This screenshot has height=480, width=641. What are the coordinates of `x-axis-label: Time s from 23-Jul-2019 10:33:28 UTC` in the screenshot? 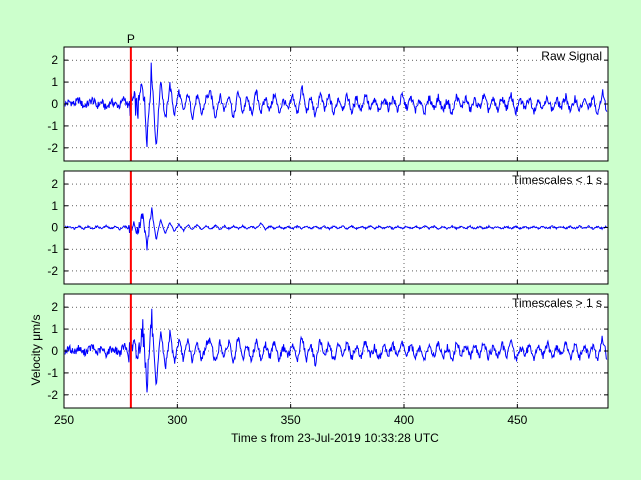 It's located at (335, 438).